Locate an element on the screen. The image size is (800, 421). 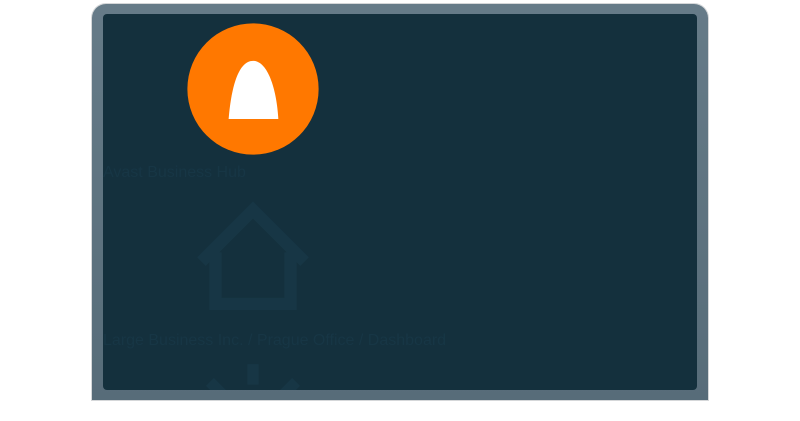
brand-title: Avast Business Hub is located at coordinates (400, 173).